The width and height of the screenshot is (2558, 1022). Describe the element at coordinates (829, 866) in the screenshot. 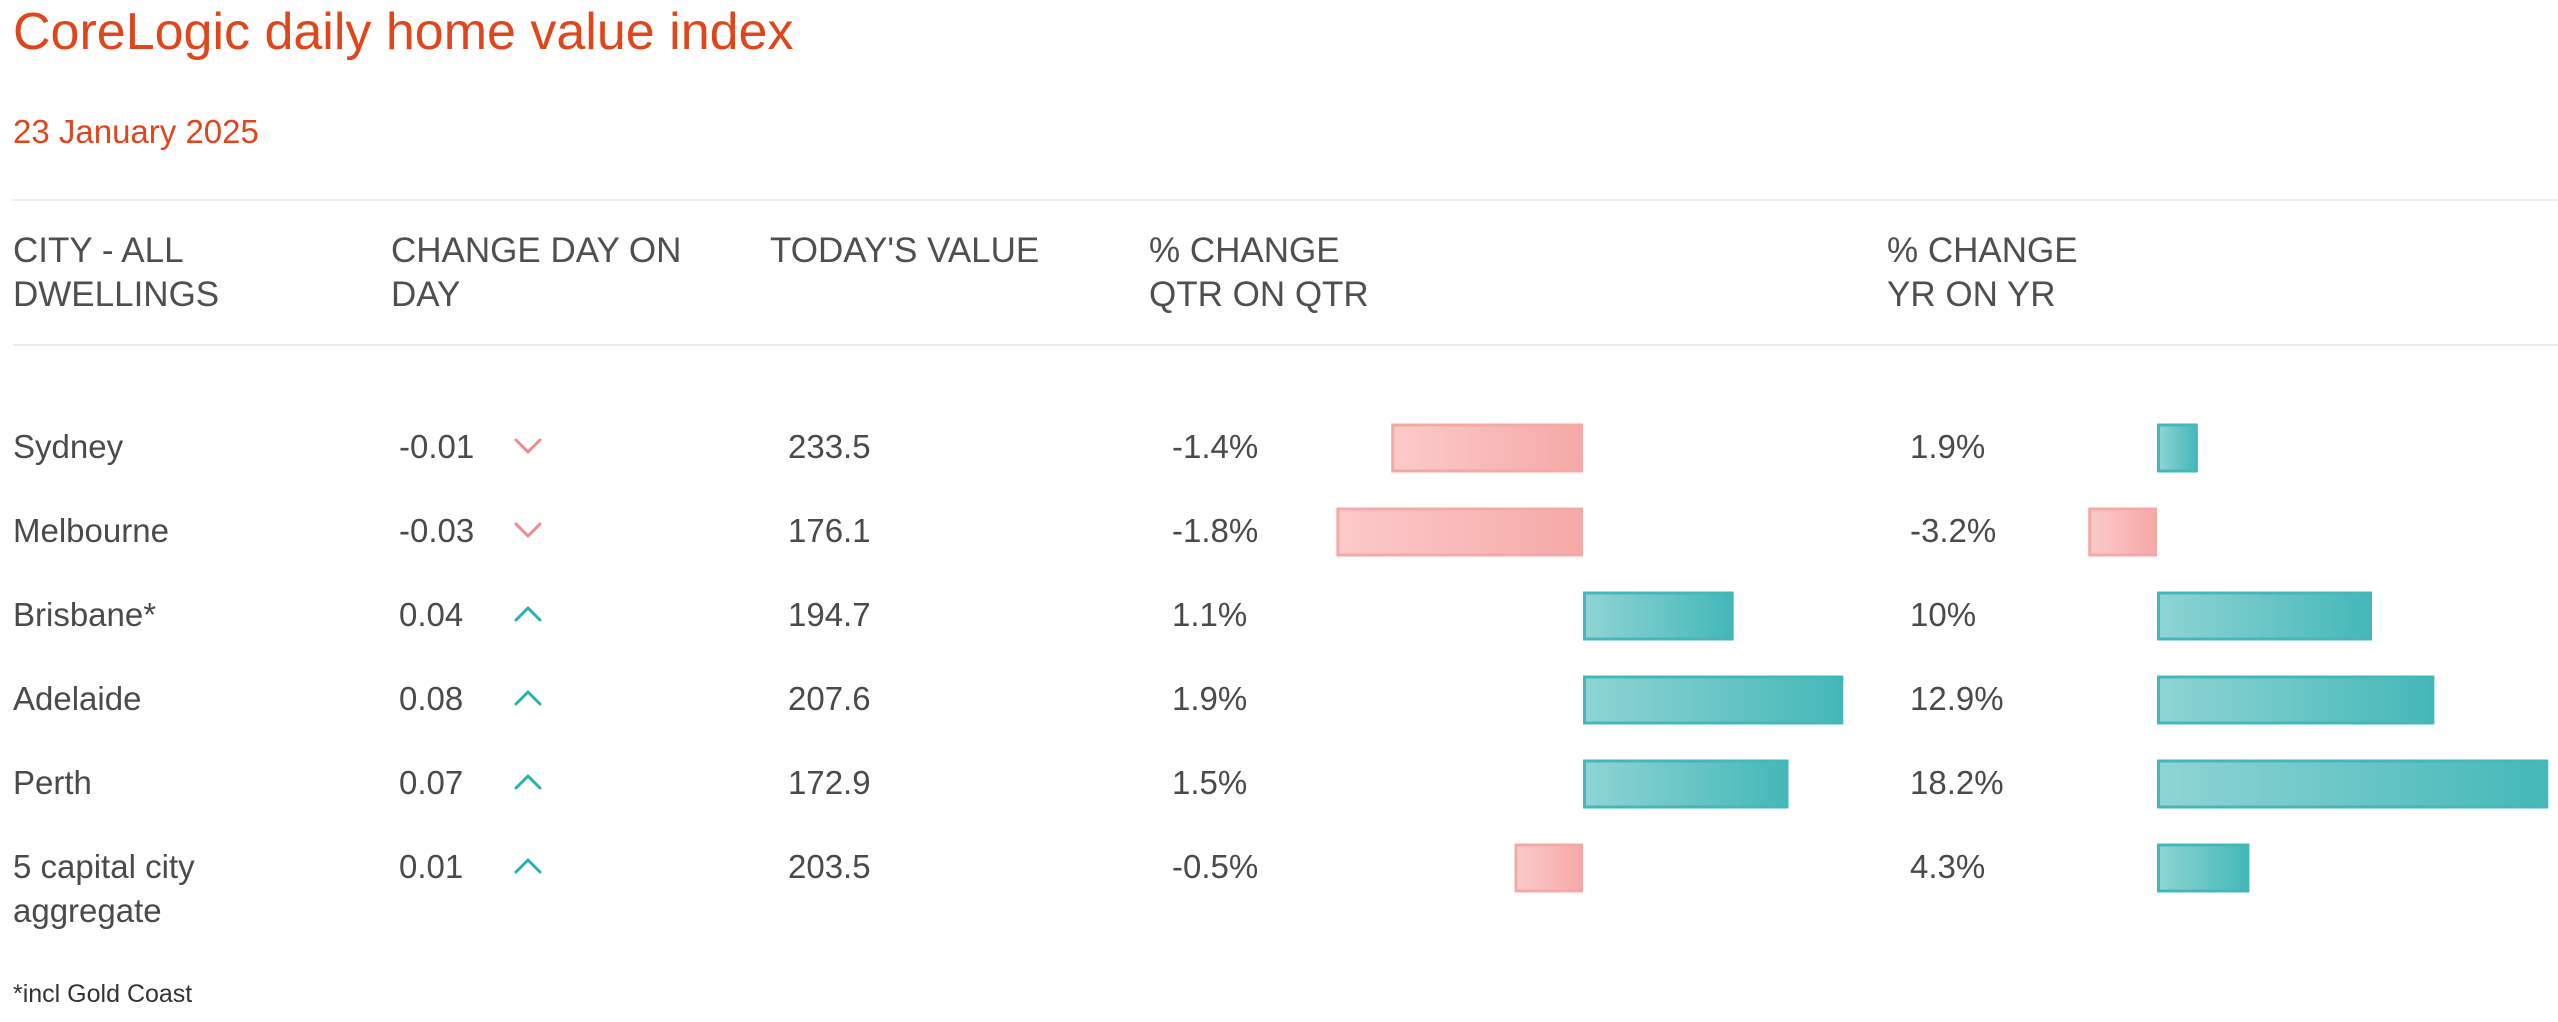

I see `todays-value: 203.5` at that location.